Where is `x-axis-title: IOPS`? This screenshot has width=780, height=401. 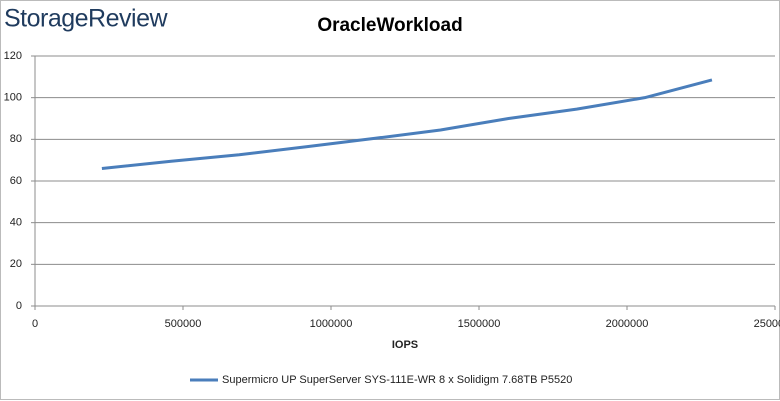 x-axis-title: IOPS is located at coordinates (405, 345).